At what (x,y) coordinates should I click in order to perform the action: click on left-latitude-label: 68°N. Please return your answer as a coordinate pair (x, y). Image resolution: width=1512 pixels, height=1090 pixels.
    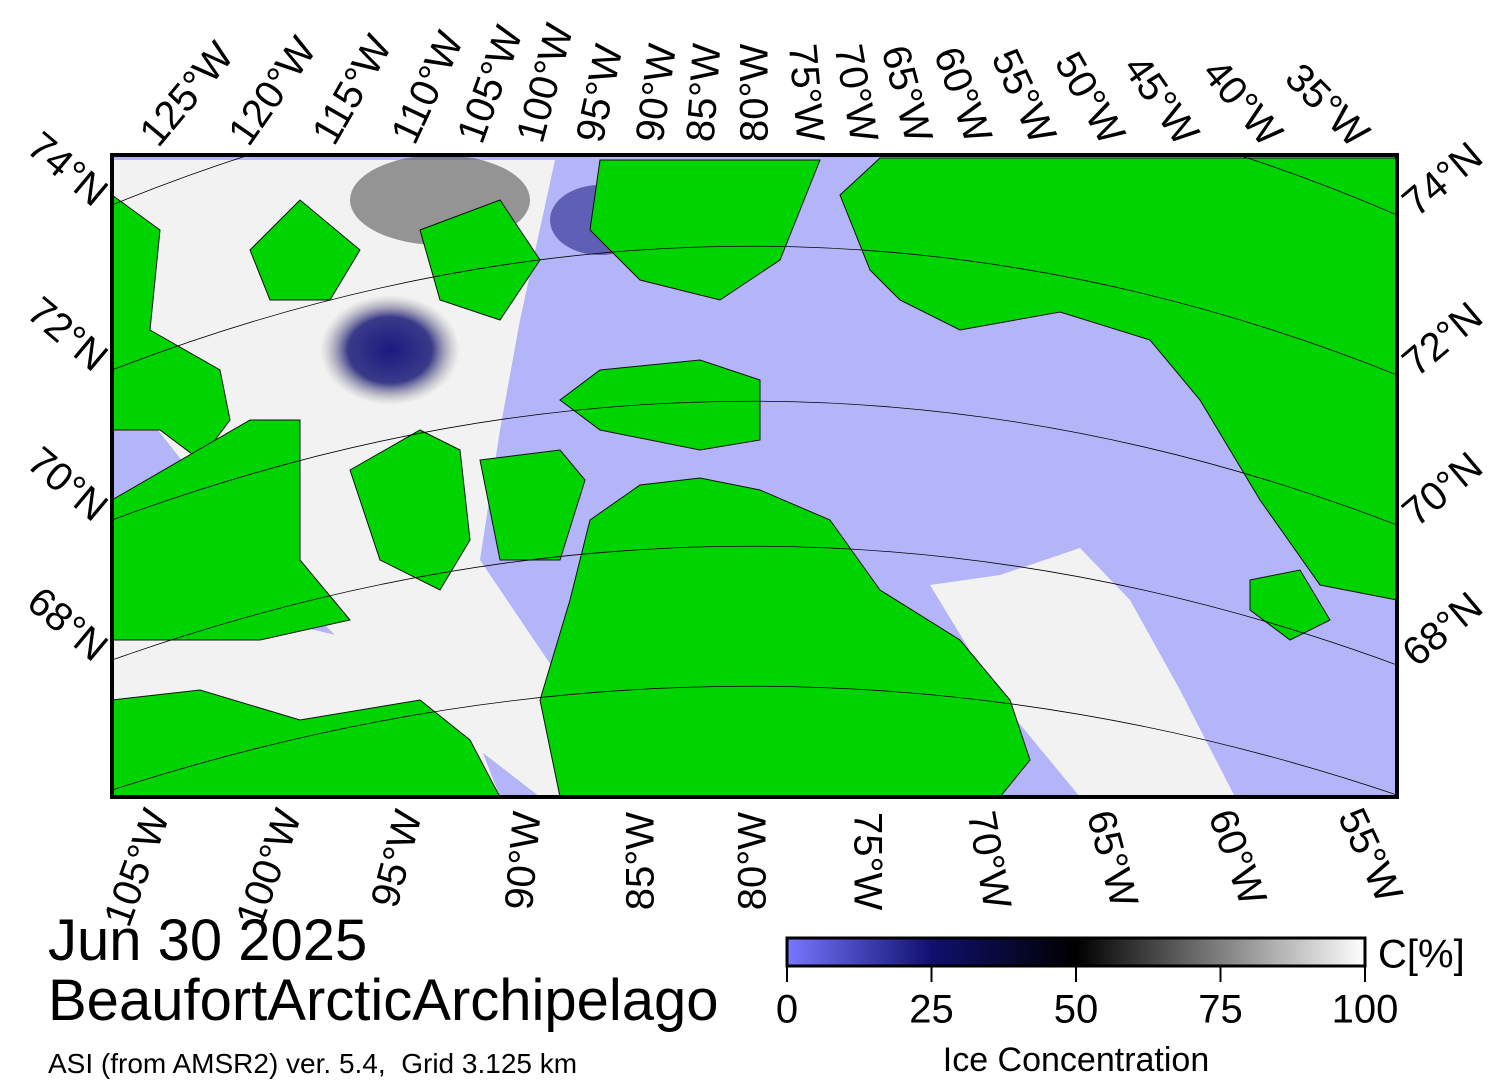
    Looking at the image, I should click on (67, 624).